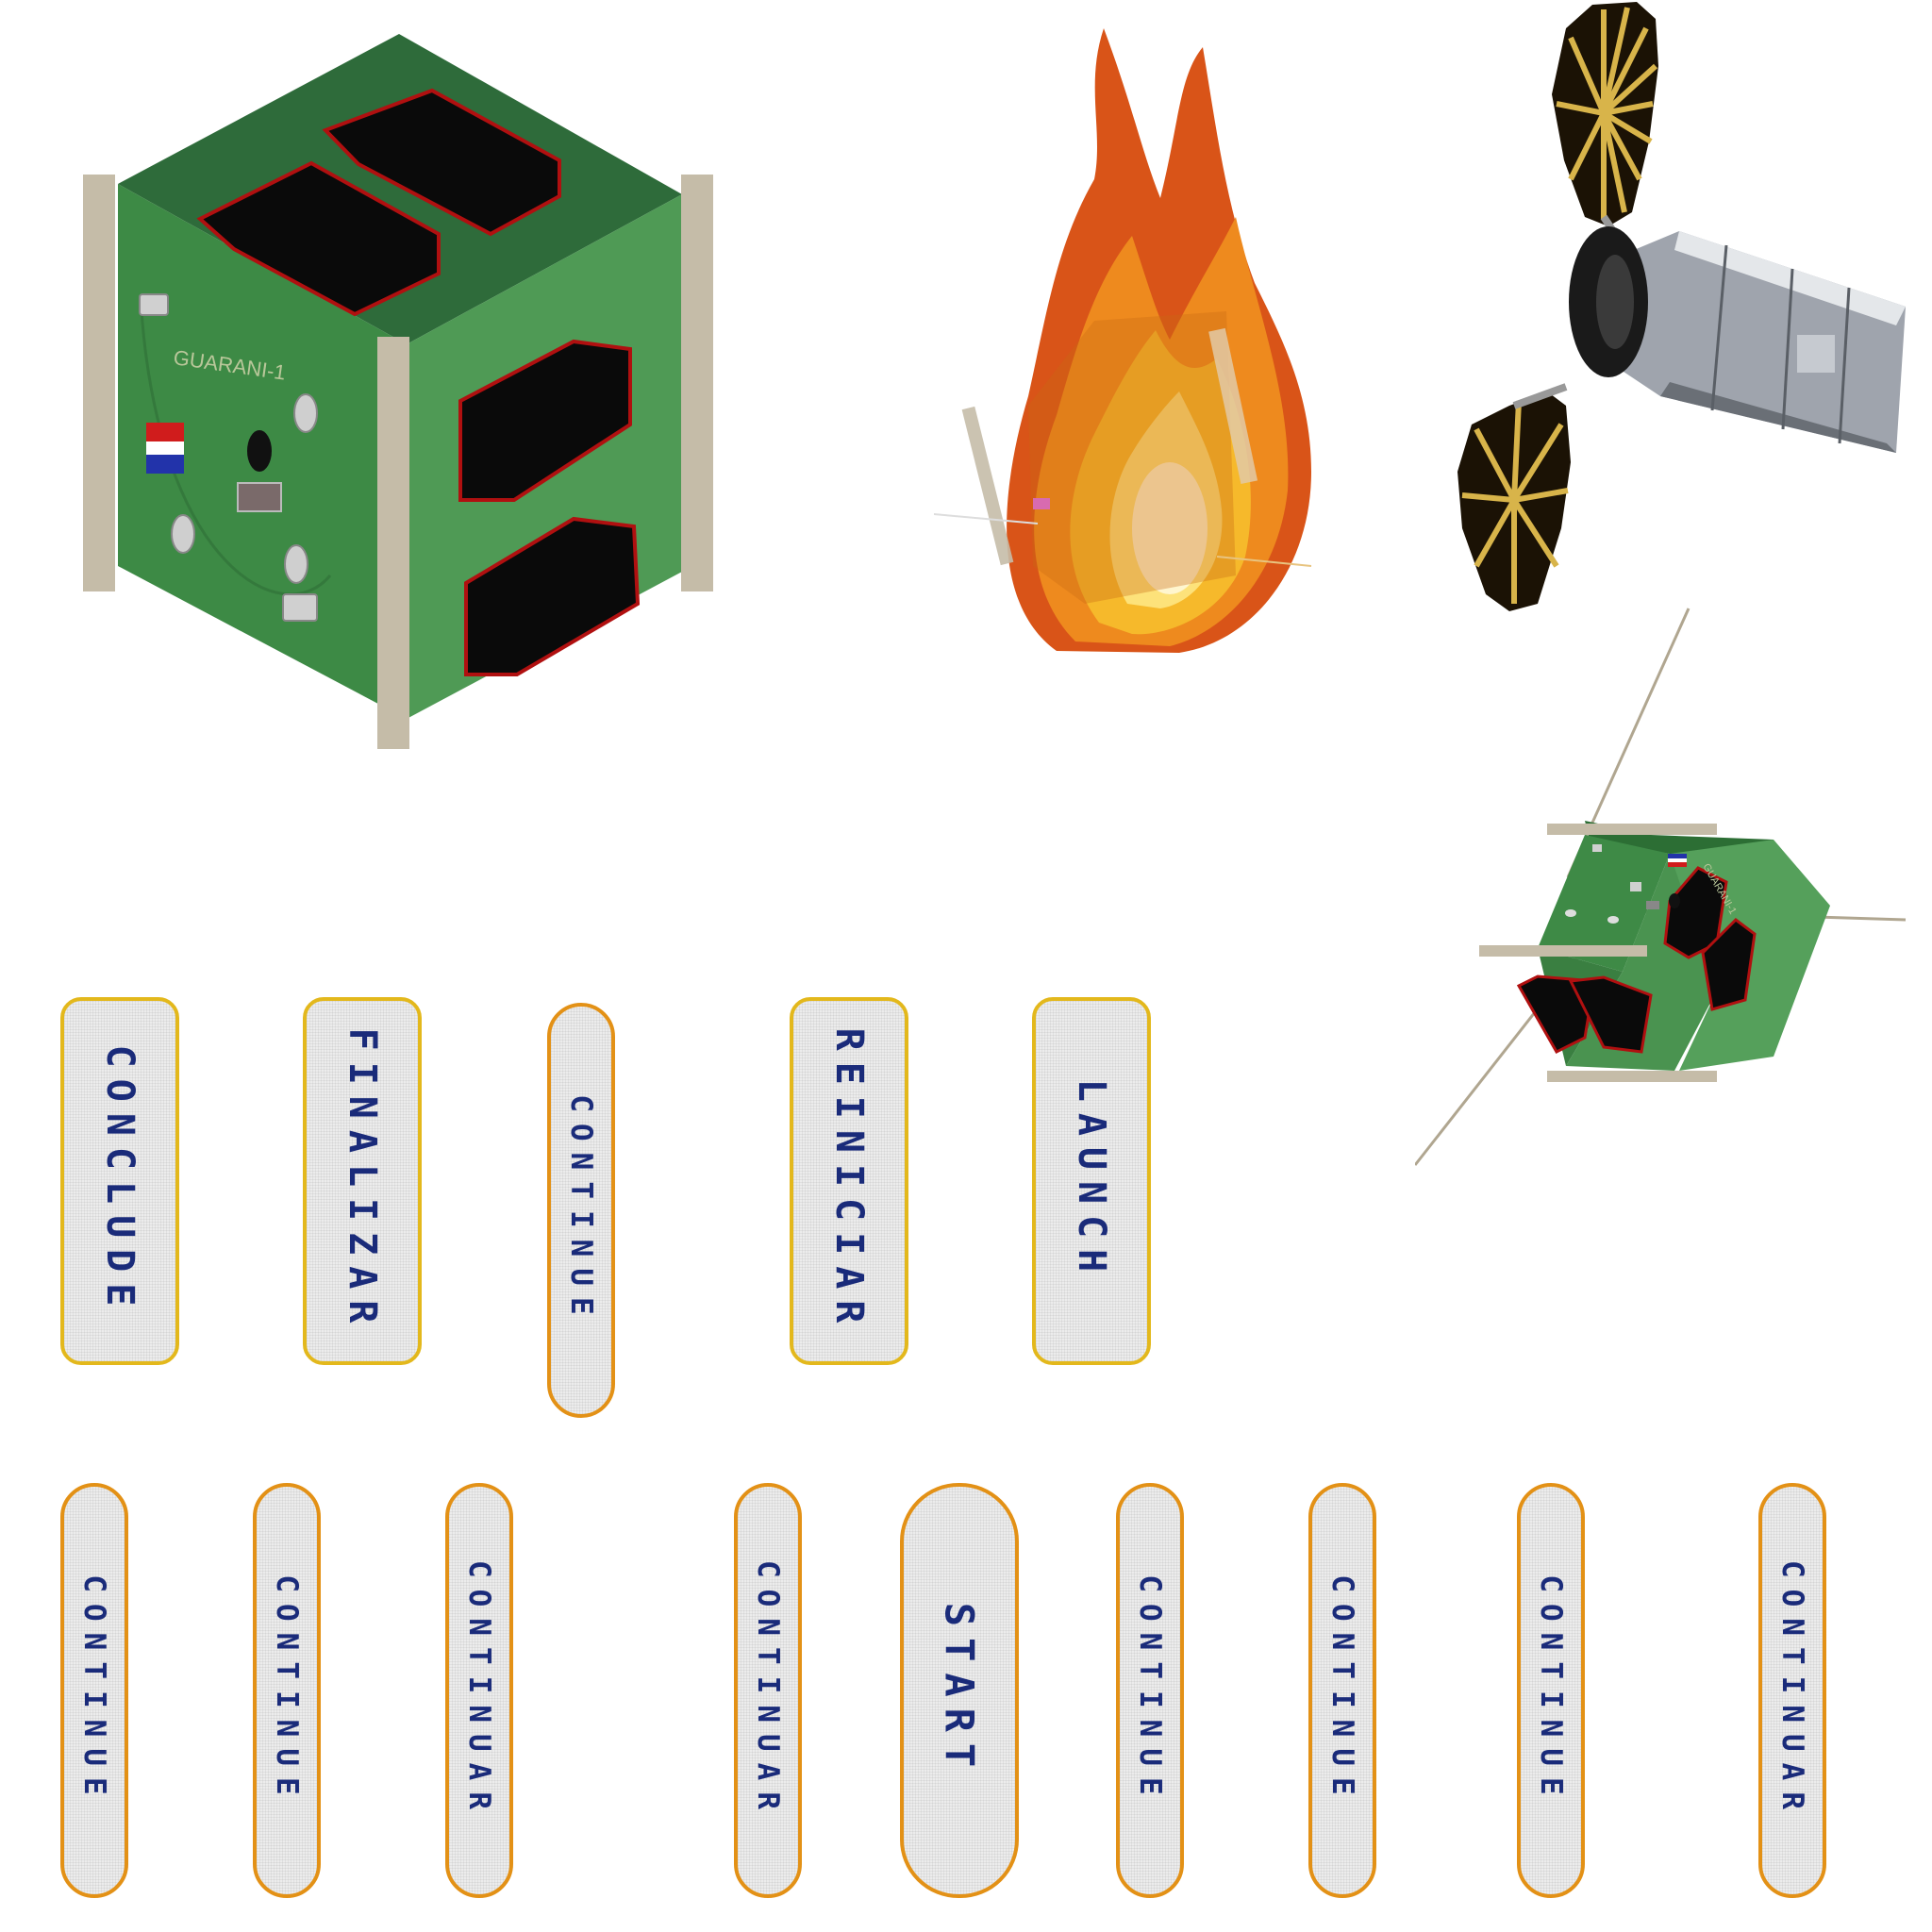 This screenshot has width=1932, height=1932. What do you see at coordinates (1123, 340) in the screenshot?
I see `burning-cubesat-icon` at bounding box center [1123, 340].